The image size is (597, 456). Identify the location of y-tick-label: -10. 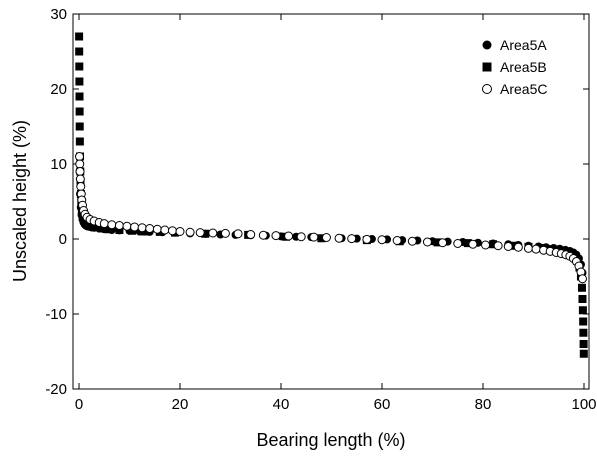
(56, 314).